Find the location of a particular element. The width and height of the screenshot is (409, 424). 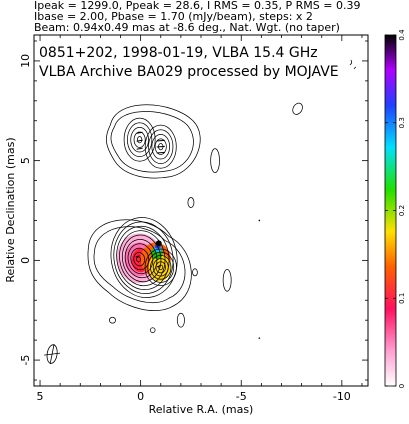

contour-north-east is located at coordinates (139, 139).